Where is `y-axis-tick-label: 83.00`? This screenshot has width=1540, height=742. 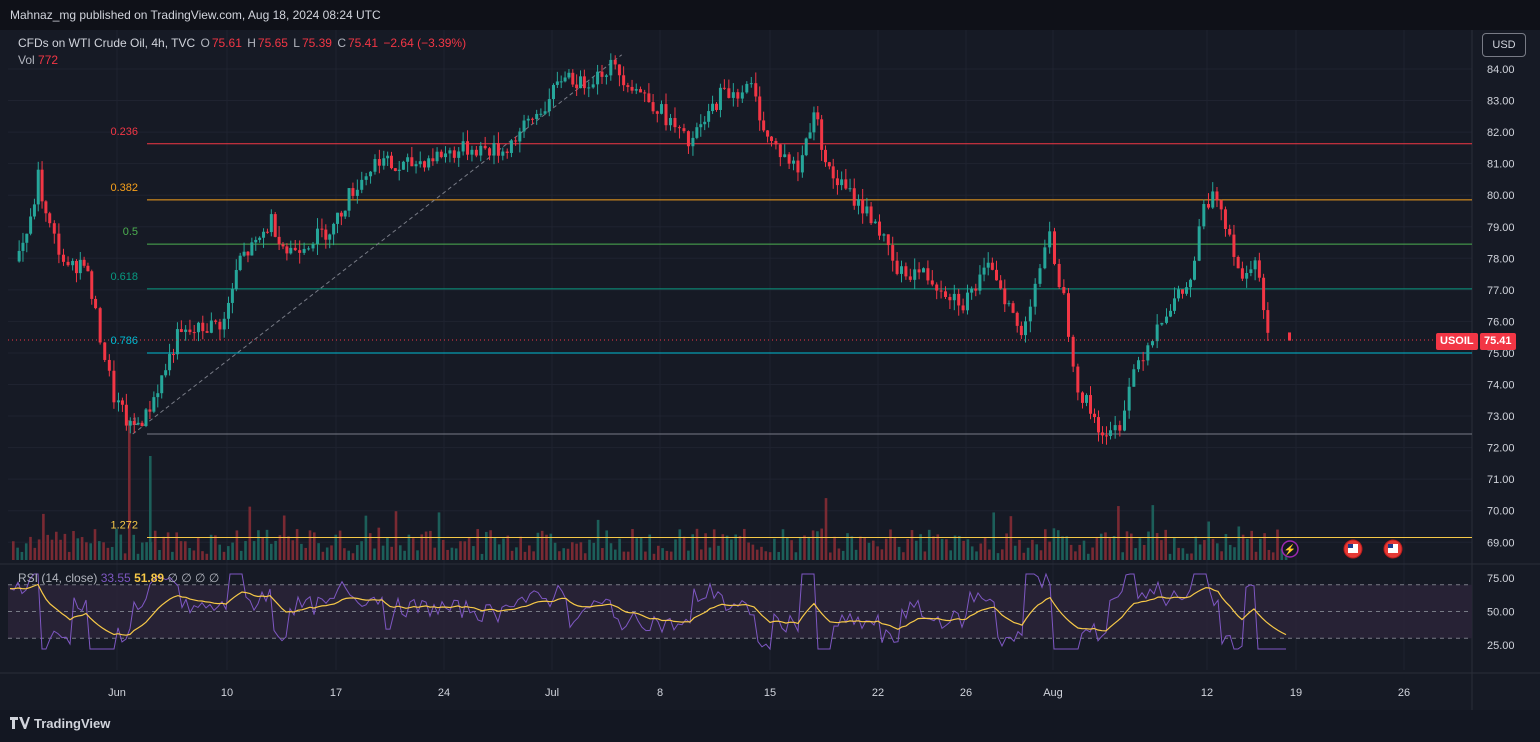 y-axis-tick-label: 83.00 is located at coordinates (1501, 102).